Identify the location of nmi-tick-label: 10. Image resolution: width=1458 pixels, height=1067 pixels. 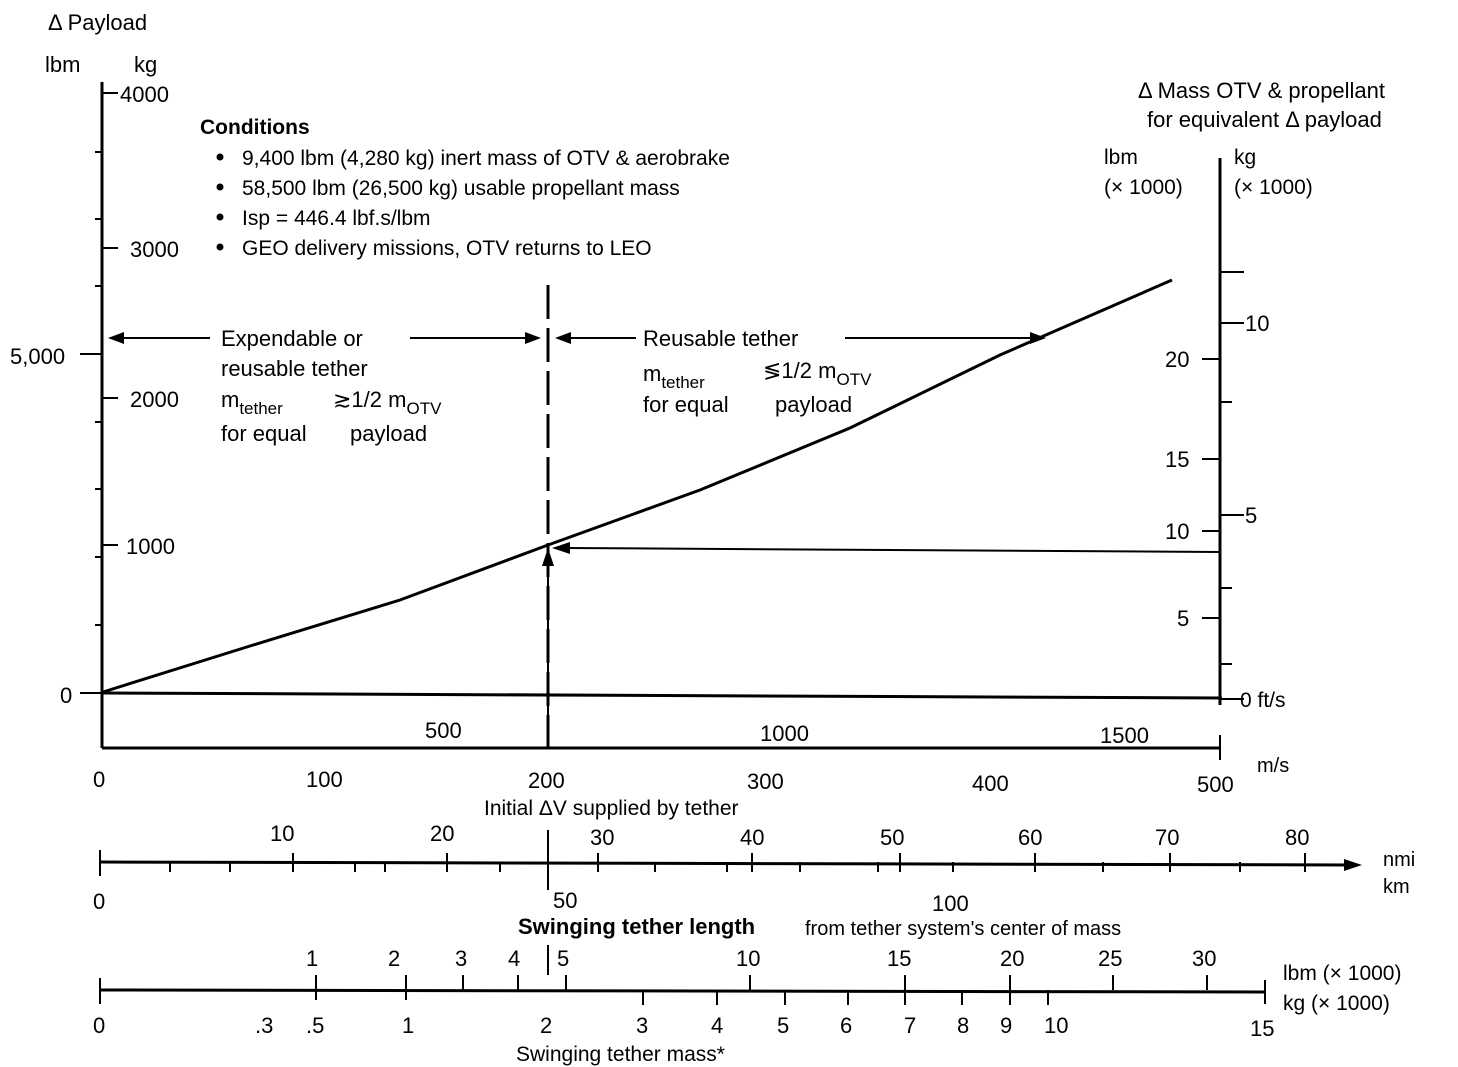
(282, 833).